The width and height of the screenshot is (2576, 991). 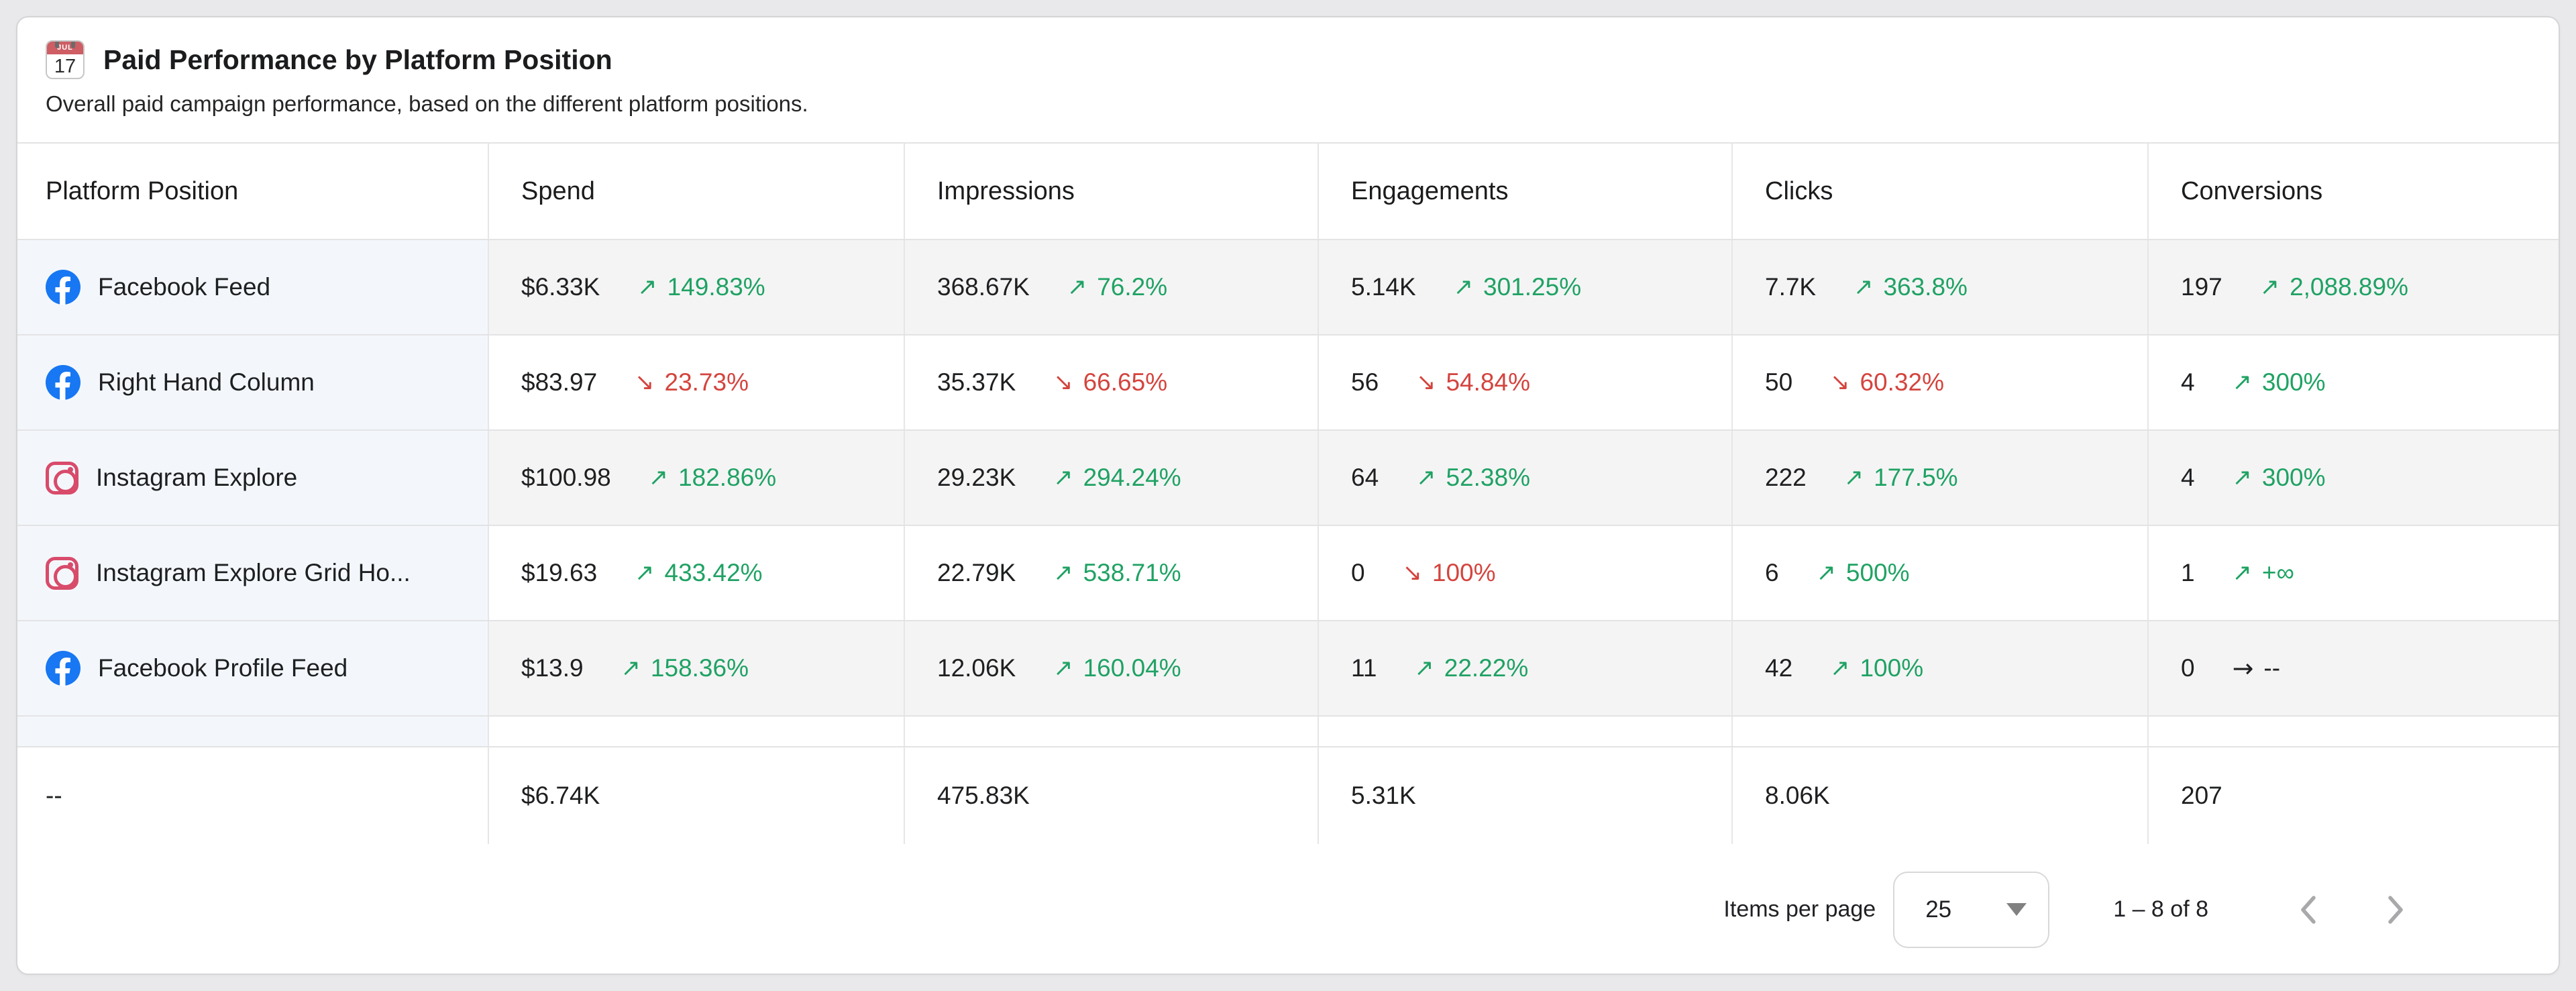 I want to click on metric-value: 35.37K, so click(x=976, y=382).